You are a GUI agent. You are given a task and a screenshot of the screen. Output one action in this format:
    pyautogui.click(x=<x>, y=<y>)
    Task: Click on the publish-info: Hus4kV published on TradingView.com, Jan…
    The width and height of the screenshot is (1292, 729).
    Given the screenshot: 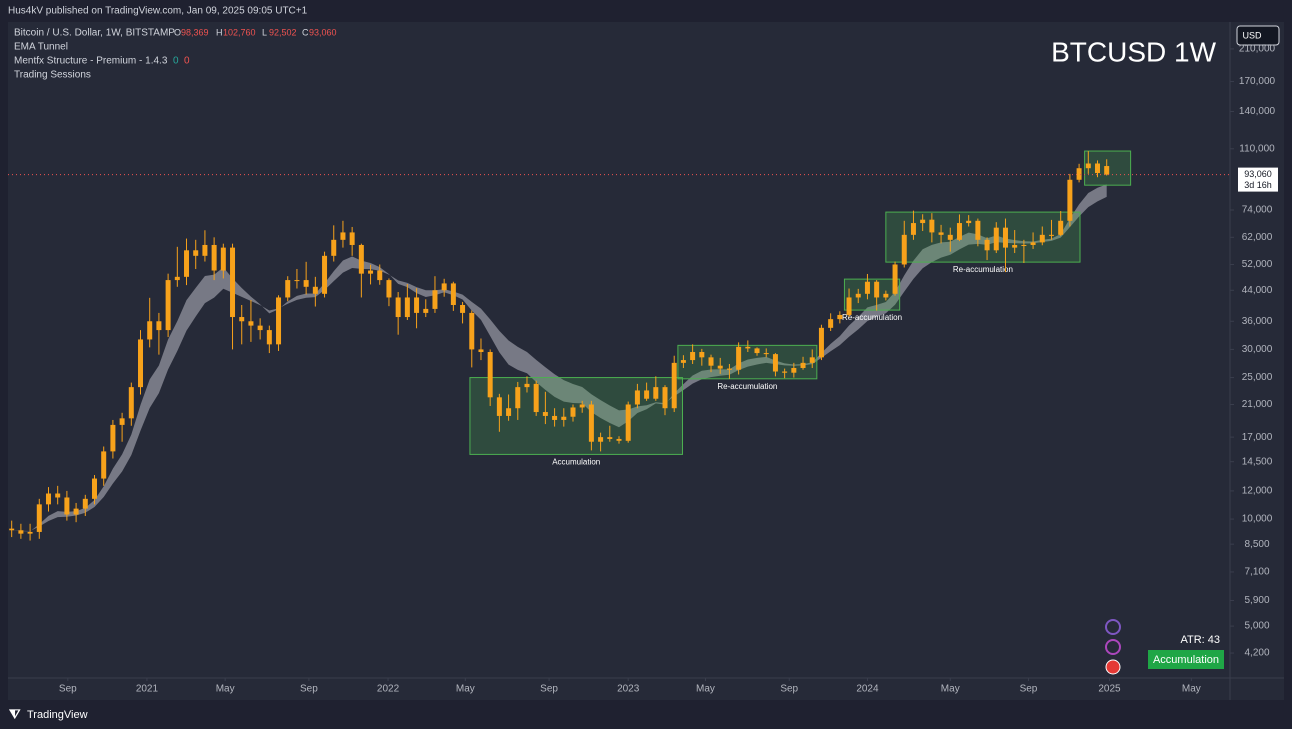 What is the action you would take?
    pyautogui.click(x=158, y=11)
    